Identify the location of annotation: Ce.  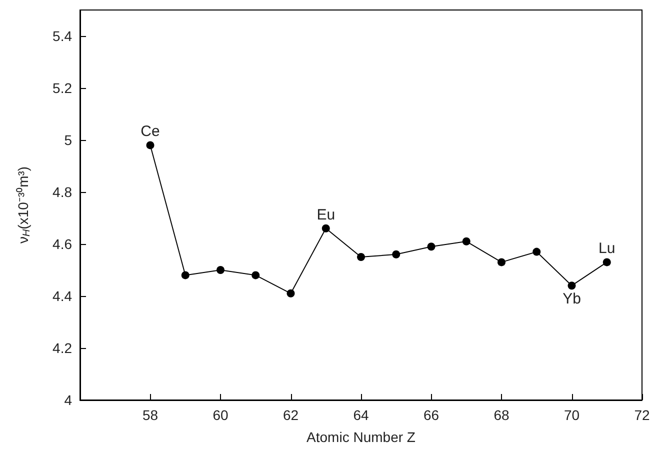
(150, 131).